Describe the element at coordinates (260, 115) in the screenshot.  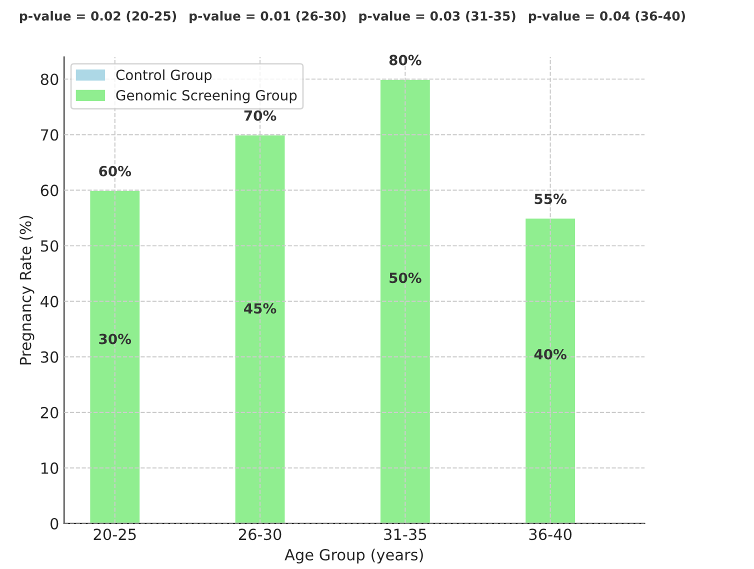
I see `data-label: 70%` at that location.